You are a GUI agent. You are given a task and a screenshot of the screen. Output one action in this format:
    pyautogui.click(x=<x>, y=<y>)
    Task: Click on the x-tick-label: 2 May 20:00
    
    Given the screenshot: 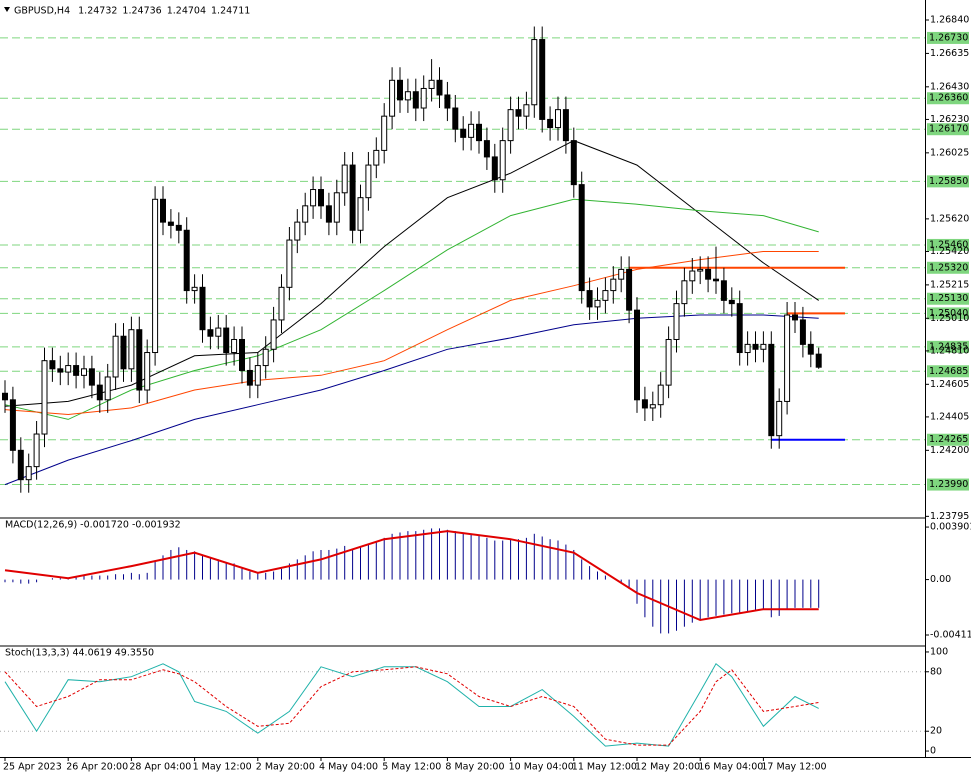 What is the action you would take?
    pyautogui.click(x=285, y=767)
    